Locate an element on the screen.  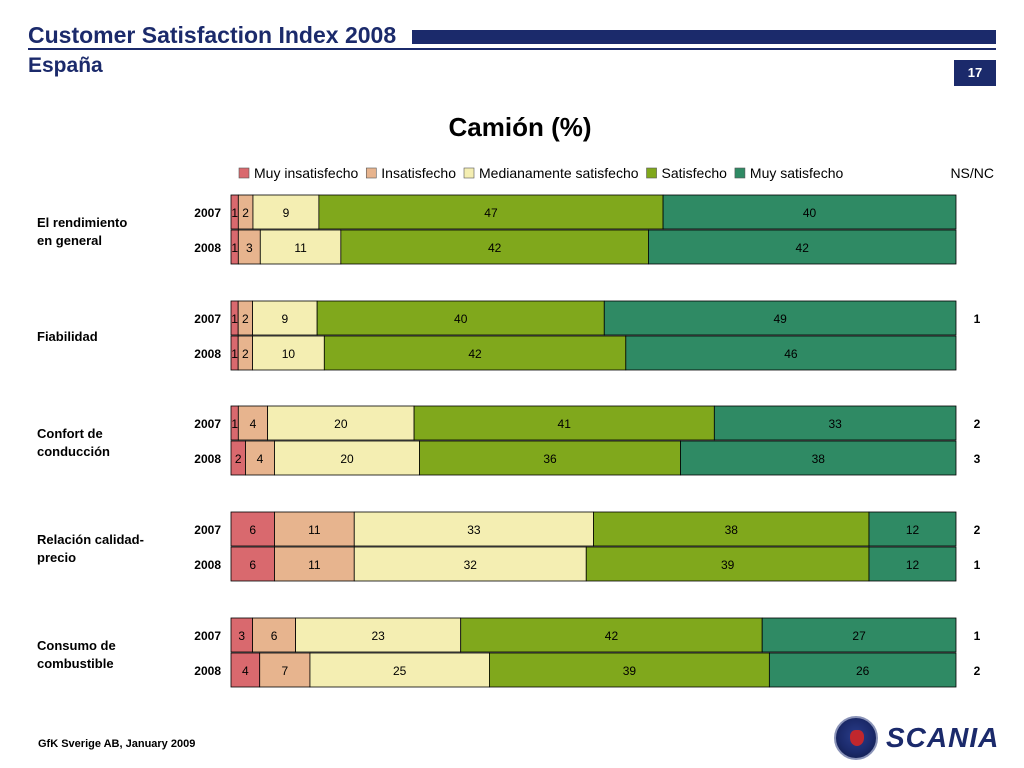
bar-value-label: 25 is located at coordinates (400, 671).